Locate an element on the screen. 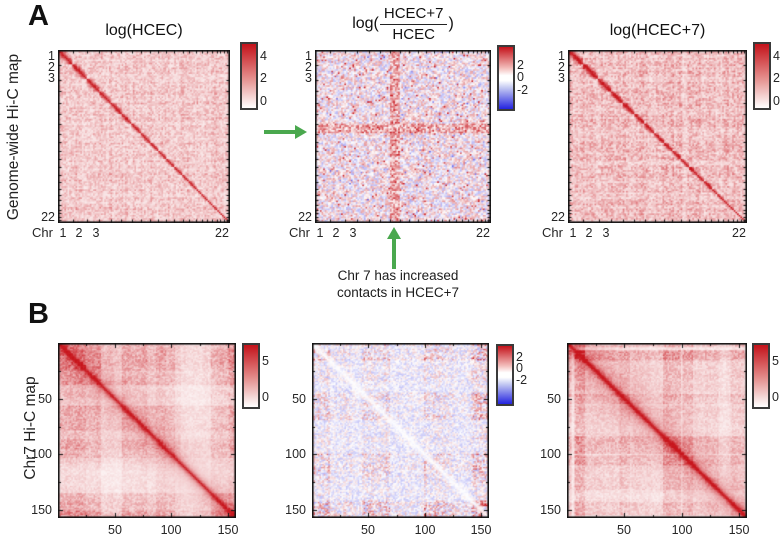  a2-title-fraction: HCEC+7 HCEC is located at coordinates (413, 24).